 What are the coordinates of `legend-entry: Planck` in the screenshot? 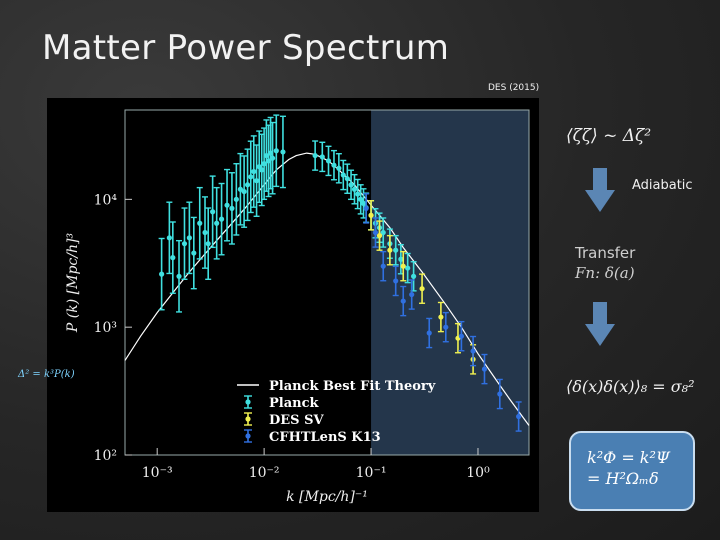 It's located at (294, 403).